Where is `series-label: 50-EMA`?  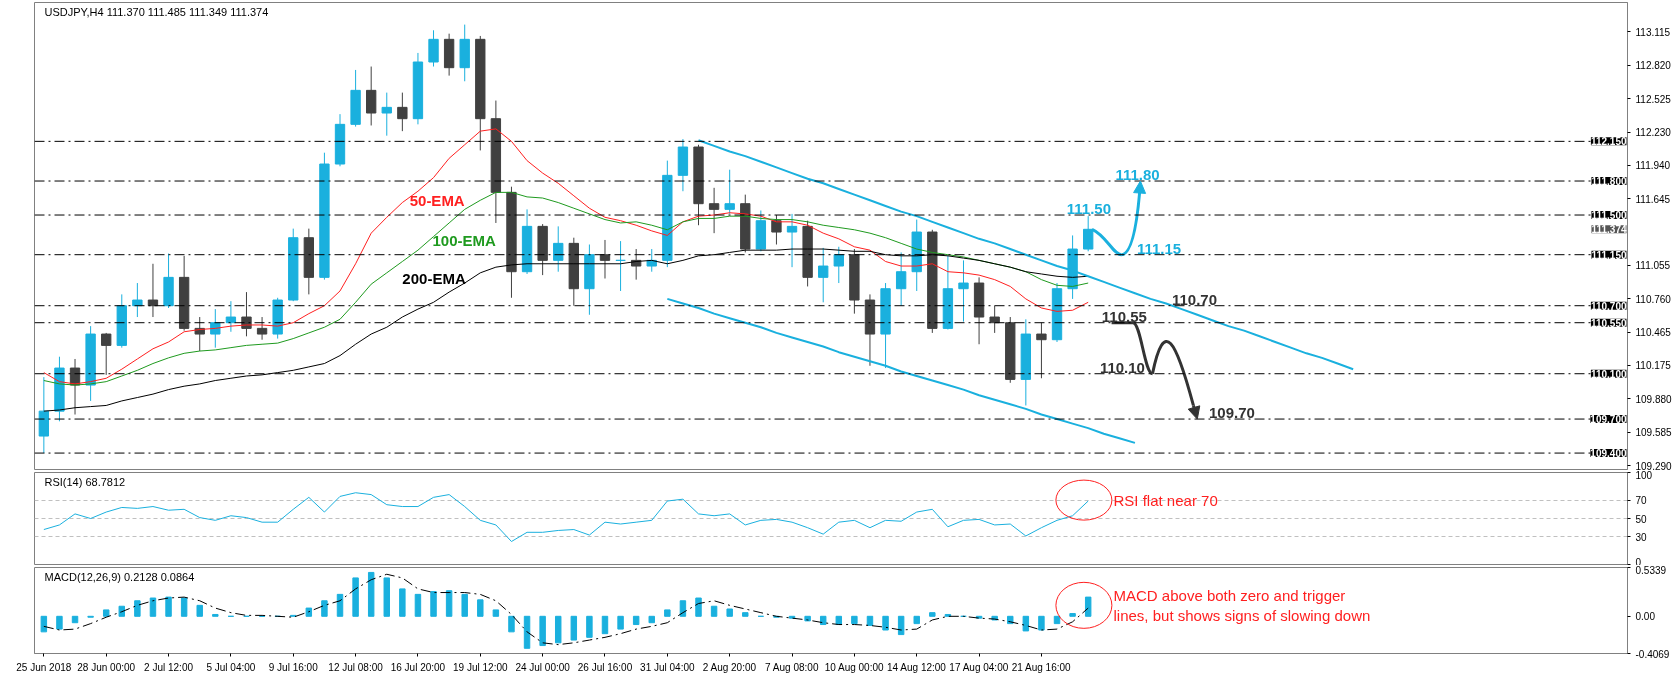 series-label: 50-EMA is located at coordinates (437, 200).